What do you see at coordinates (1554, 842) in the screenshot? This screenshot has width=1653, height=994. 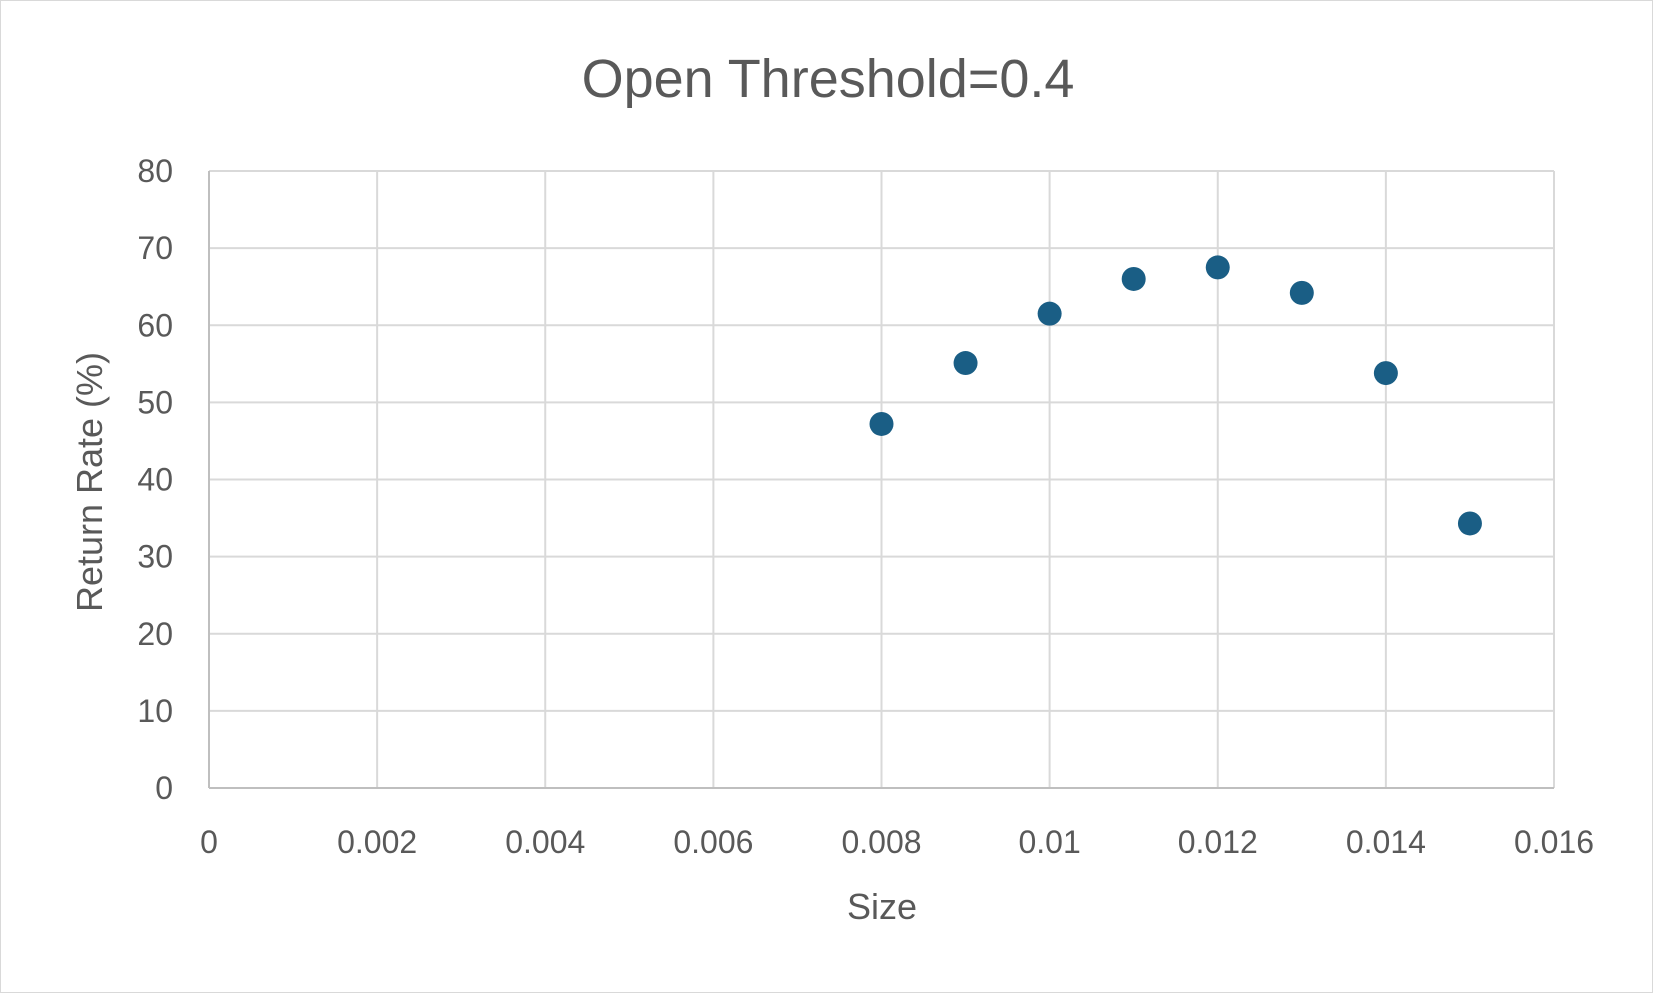 I see `x-tick-label: 0.016` at bounding box center [1554, 842].